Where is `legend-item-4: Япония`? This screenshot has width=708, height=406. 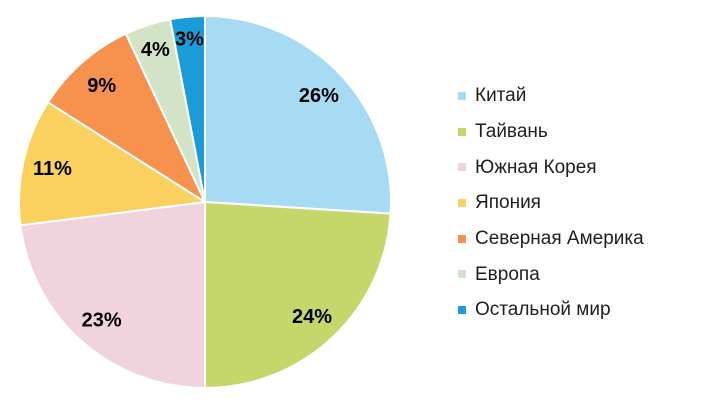 legend-item-4: Япония is located at coordinates (551, 203).